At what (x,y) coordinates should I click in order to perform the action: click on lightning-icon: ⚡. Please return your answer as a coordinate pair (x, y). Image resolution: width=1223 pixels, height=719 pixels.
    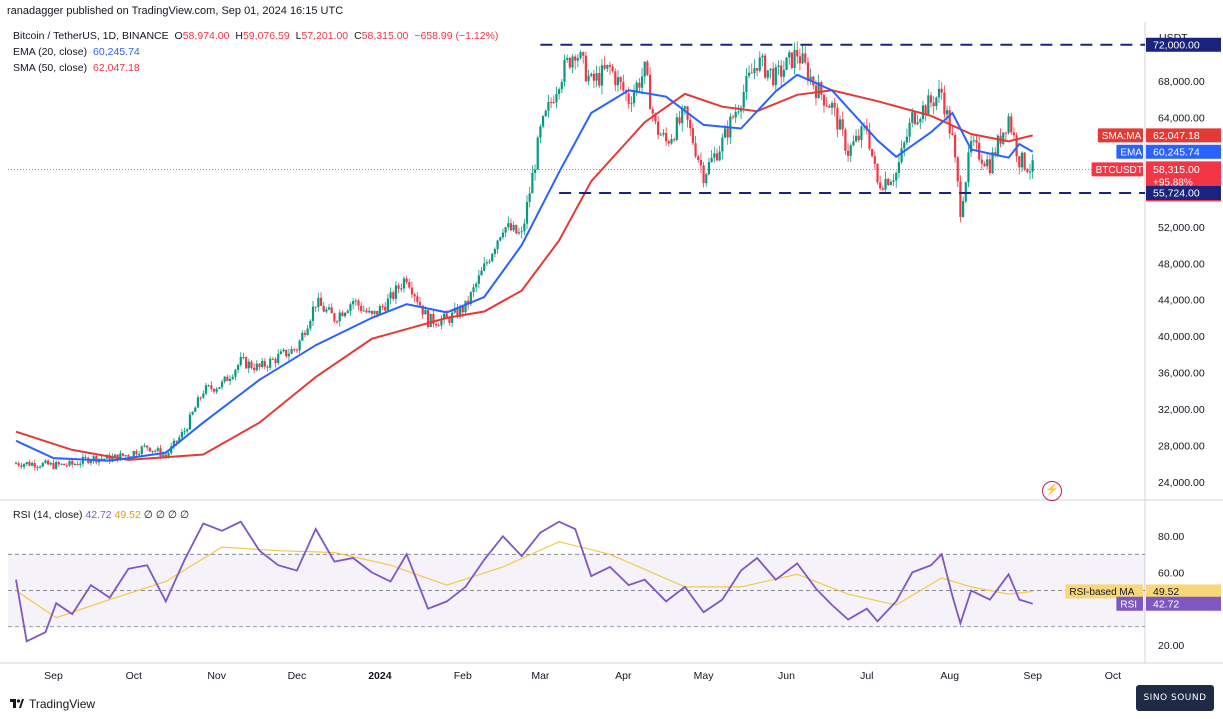
    Looking at the image, I should click on (1052, 491).